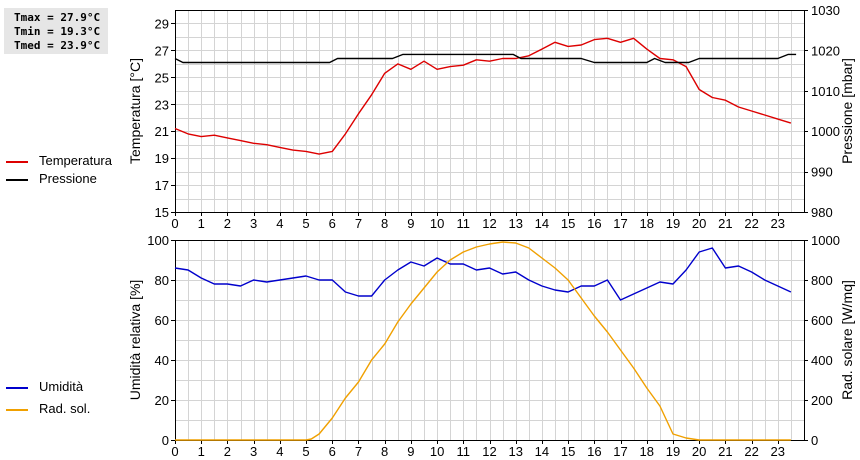 The image size is (860, 460). What do you see at coordinates (17, 162) in the screenshot?
I see `legend-swatch-temperature` at bounding box center [17, 162].